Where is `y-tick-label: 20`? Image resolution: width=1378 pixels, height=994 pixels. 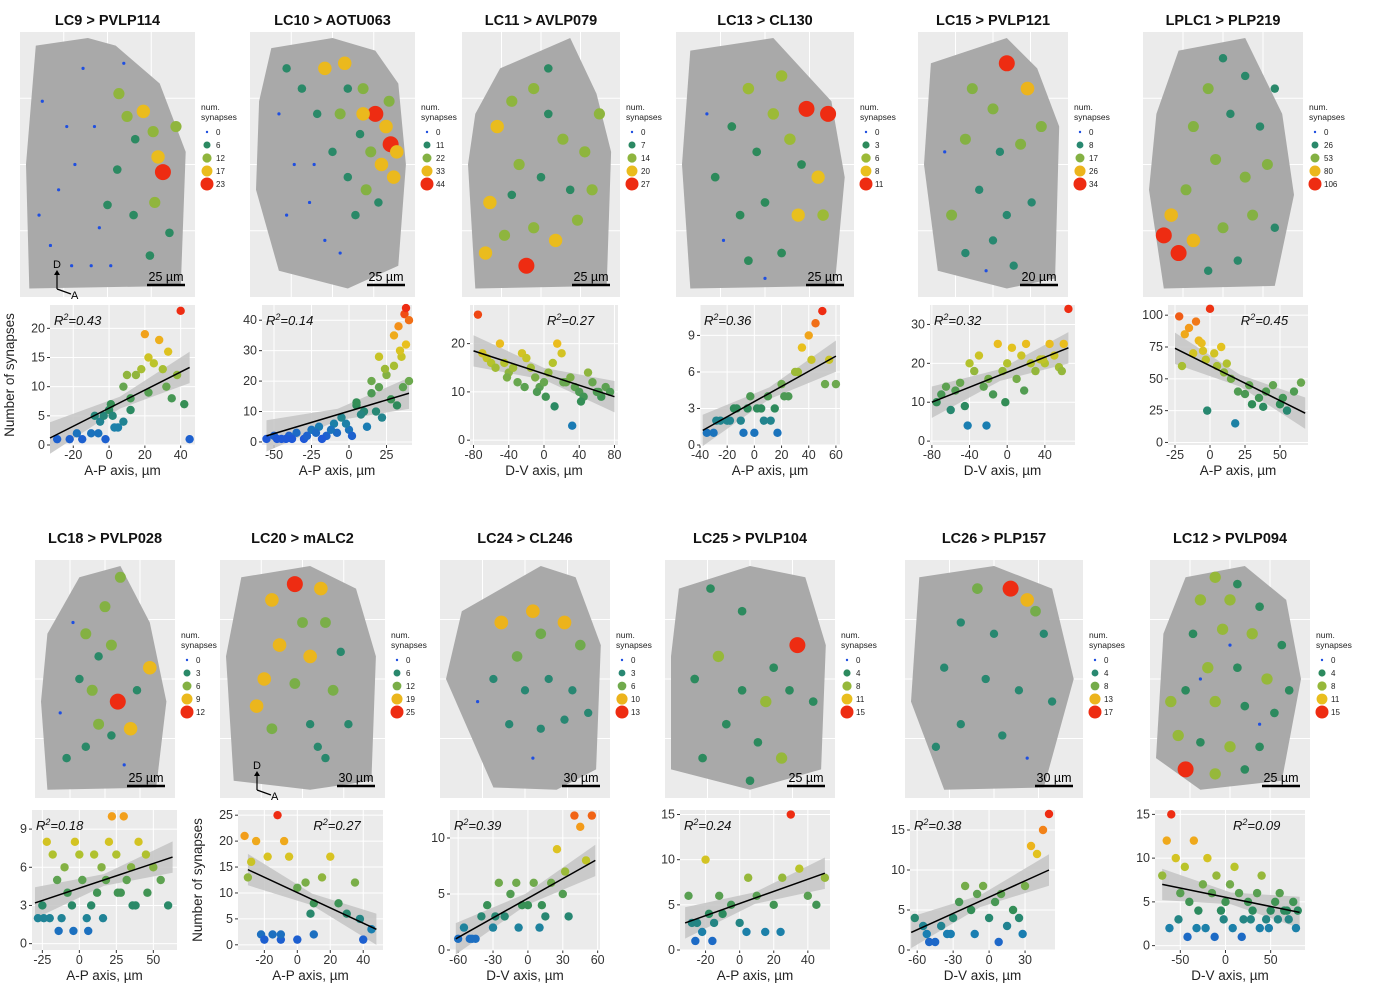
y-tick-label: 20 is located at coordinates (38, 328).